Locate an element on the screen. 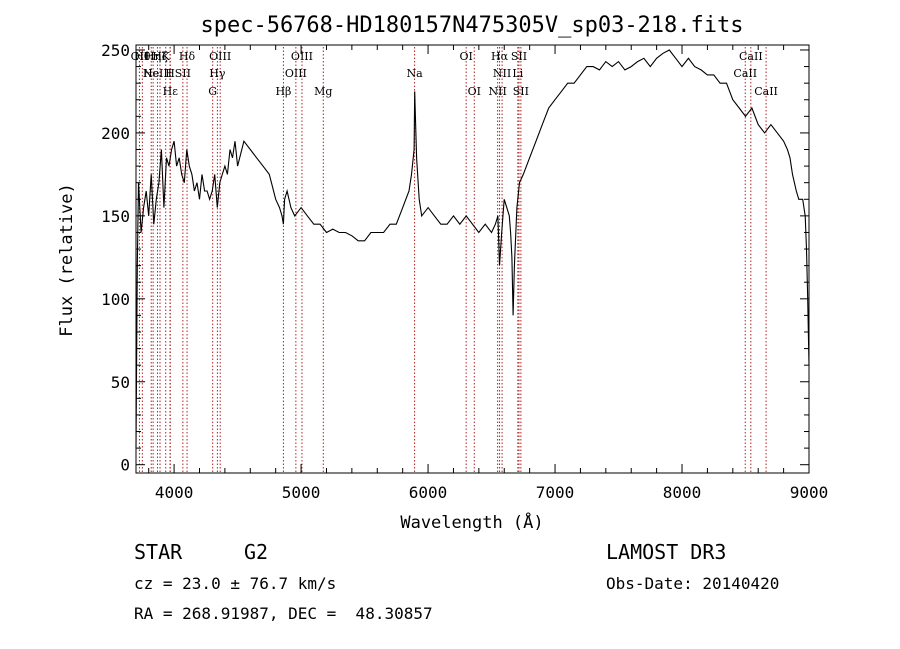 The width and height of the screenshot is (900, 649). line-label: OII is located at coordinates (140, 56).